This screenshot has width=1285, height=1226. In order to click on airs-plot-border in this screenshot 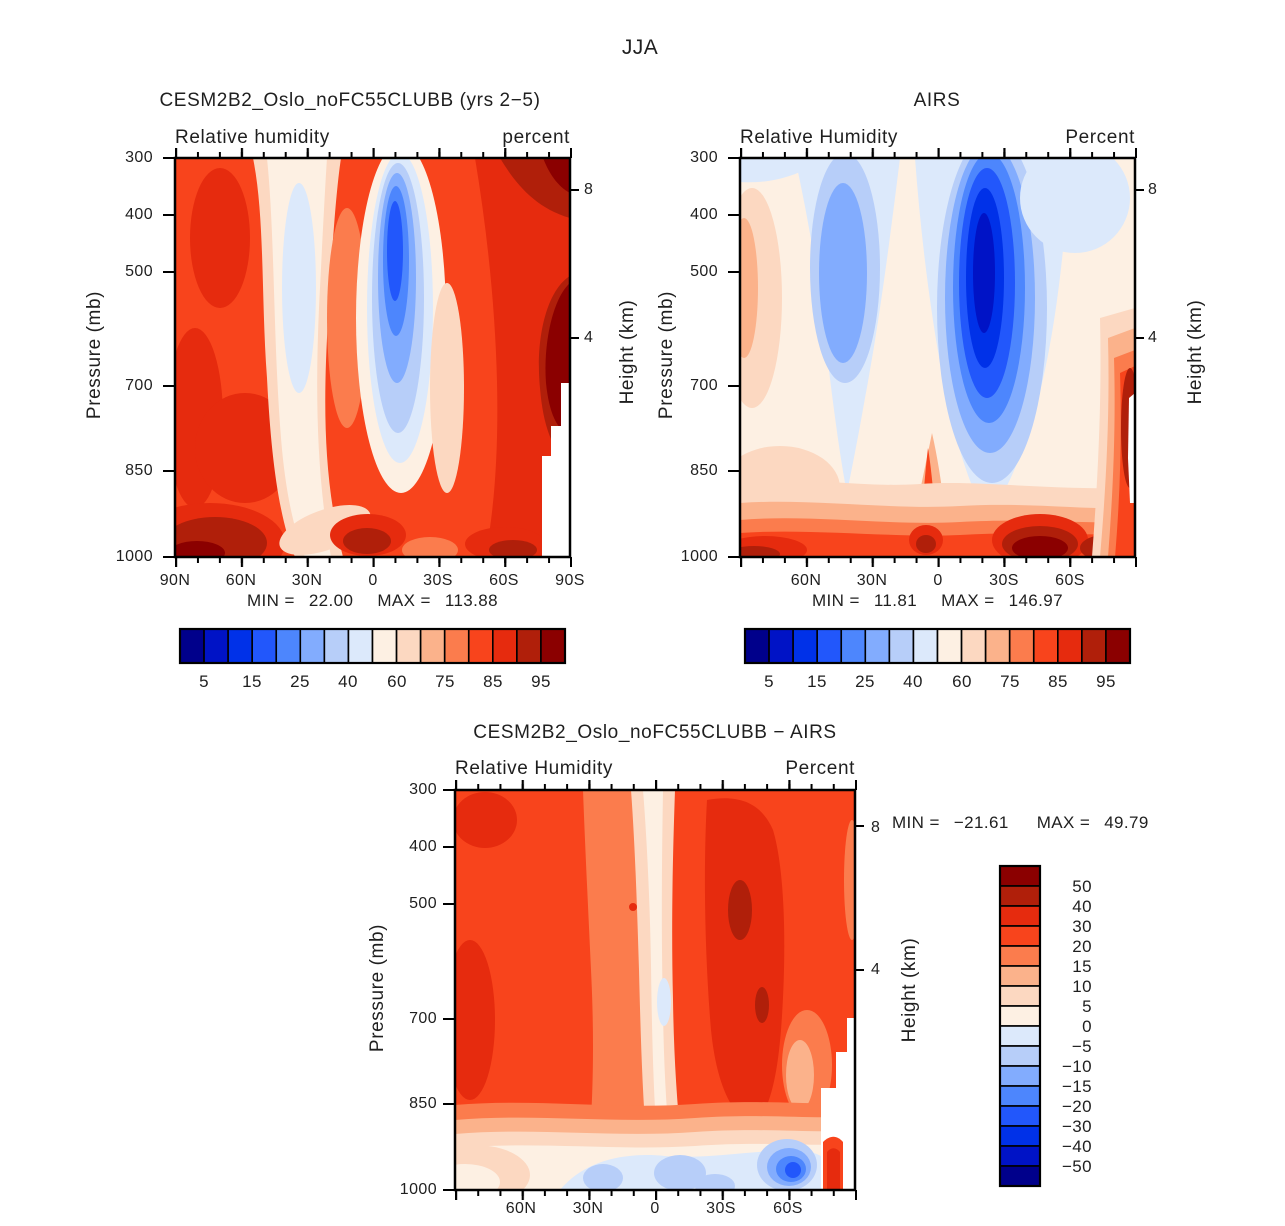, I will do `click(937, 357)`.